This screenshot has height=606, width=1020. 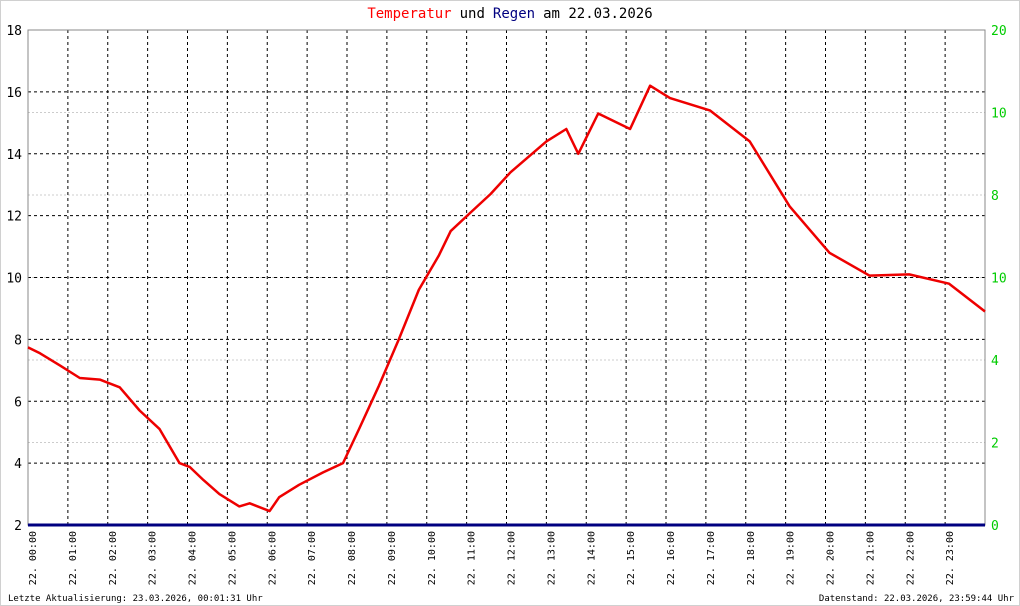 I want to click on y-tick-label: 12, so click(x=14, y=217).